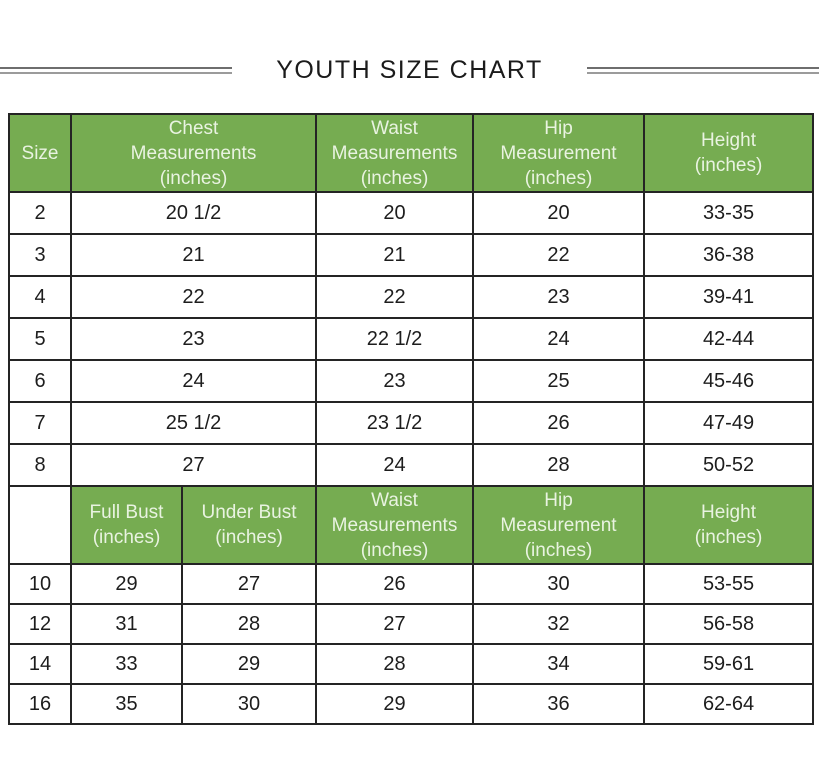 This screenshot has width=819, height=772. Describe the element at coordinates (40, 423) in the screenshot. I see `cell-size: 7` at that location.